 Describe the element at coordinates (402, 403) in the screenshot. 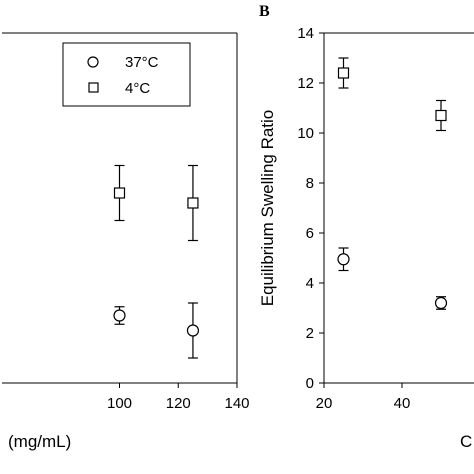

I see `x-tick-label: 40` at that location.